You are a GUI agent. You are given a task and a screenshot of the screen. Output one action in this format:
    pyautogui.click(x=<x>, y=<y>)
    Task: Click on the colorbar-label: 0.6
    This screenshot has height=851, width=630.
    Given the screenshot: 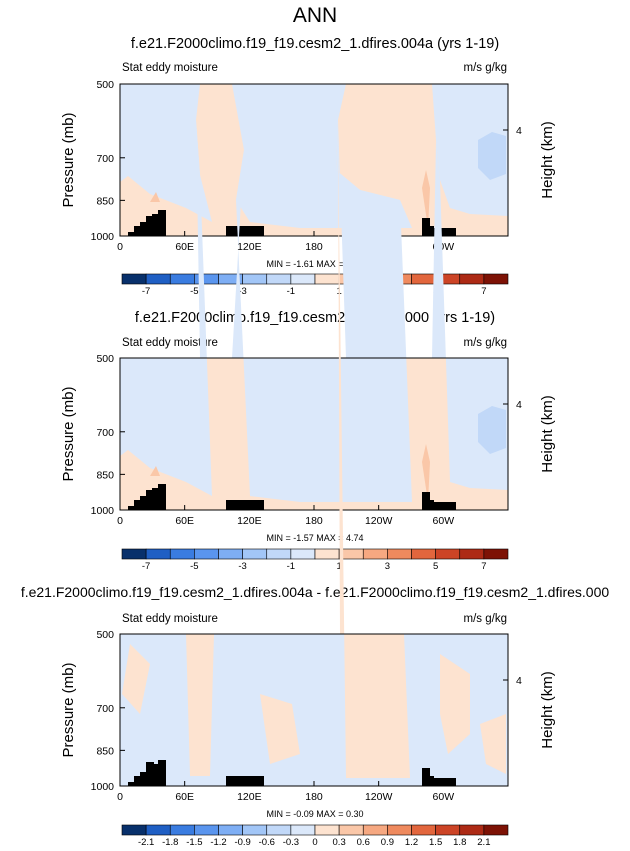 What is the action you would take?
    pyautogui.click(x=363, y=842)
    